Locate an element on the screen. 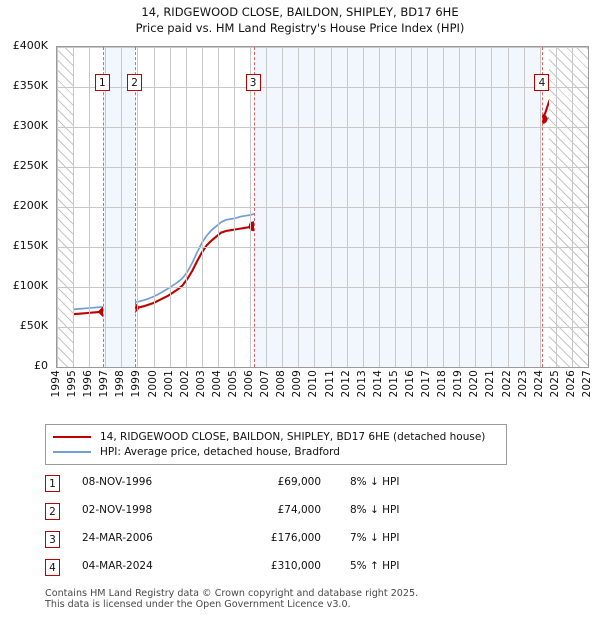  row-hpi-delta: 7% ↓ HPI is located at coordinates (375, 538).